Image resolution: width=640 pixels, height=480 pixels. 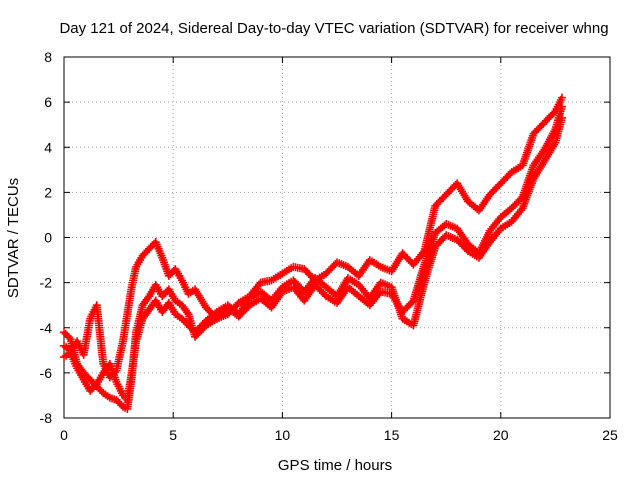 What do you see at coordinates (46, 373) in the screenshot?
I see `y-tick-label: -6` at bounding box center [46, 373].